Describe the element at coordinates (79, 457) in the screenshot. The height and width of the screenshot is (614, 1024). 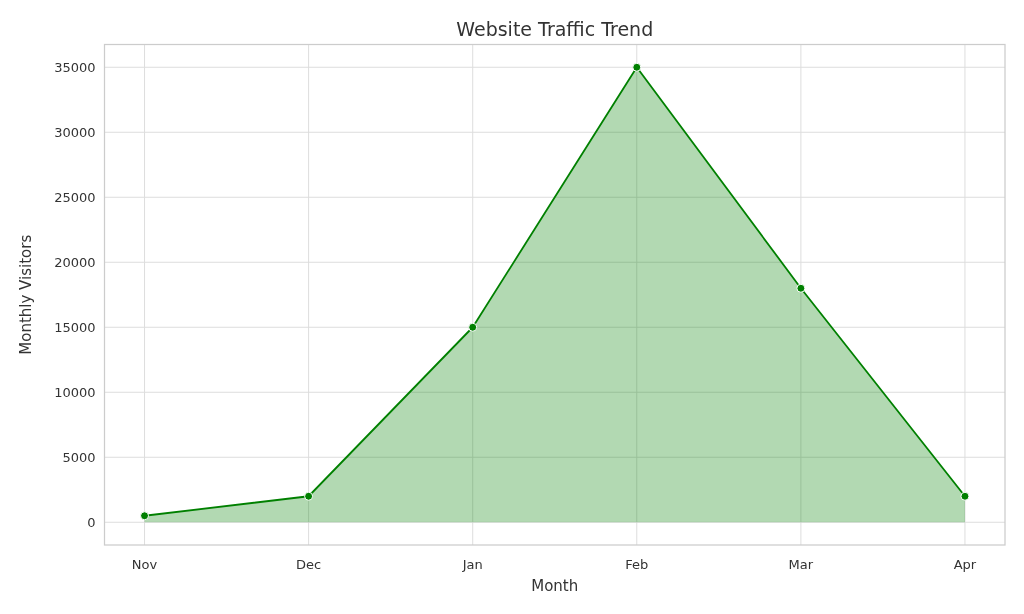
I see `y-tick-label: 5000` at that location.